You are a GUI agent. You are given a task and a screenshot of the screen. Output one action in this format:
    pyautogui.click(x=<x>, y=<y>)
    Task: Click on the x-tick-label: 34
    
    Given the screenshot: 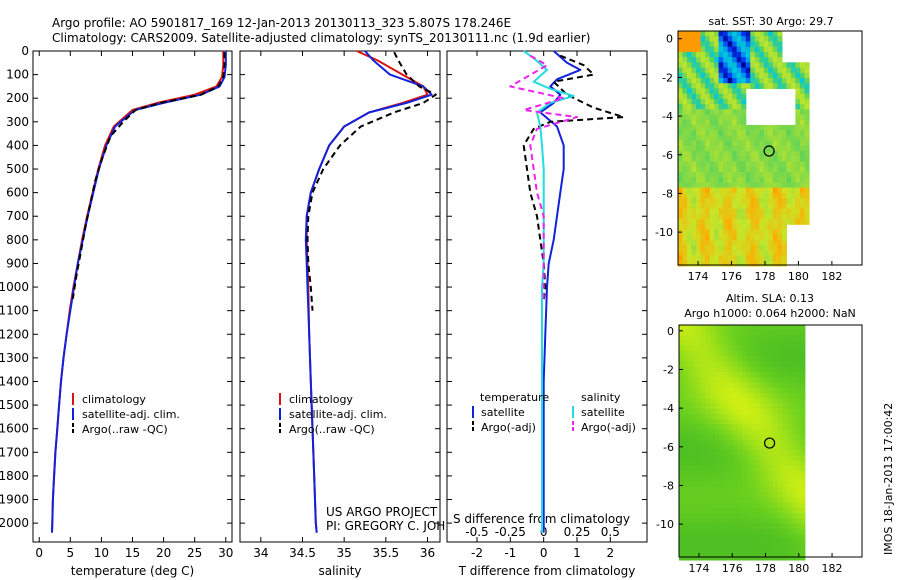 What is the action you would take?
    pyautogui.click(x=260, y=553)
    